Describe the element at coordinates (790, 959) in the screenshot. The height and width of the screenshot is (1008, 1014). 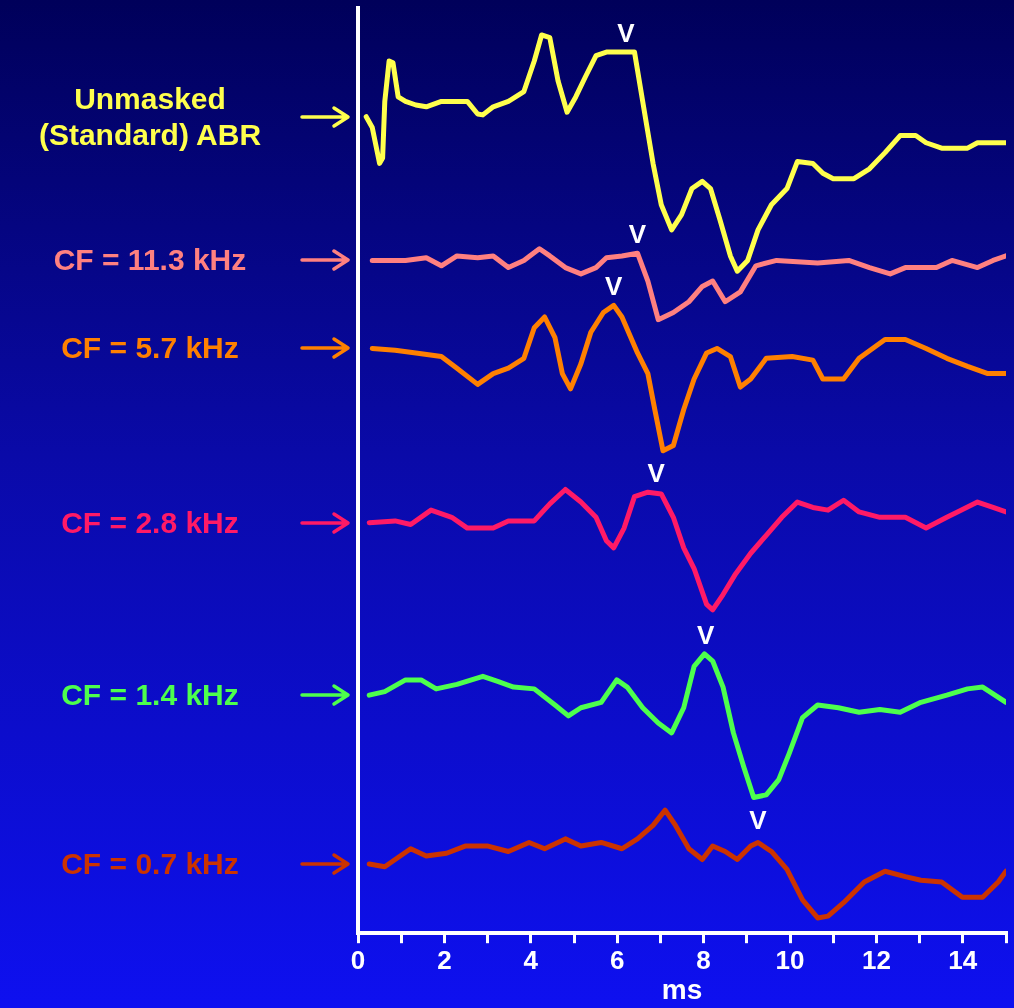
I see `x-tick-label: 10` at that location.